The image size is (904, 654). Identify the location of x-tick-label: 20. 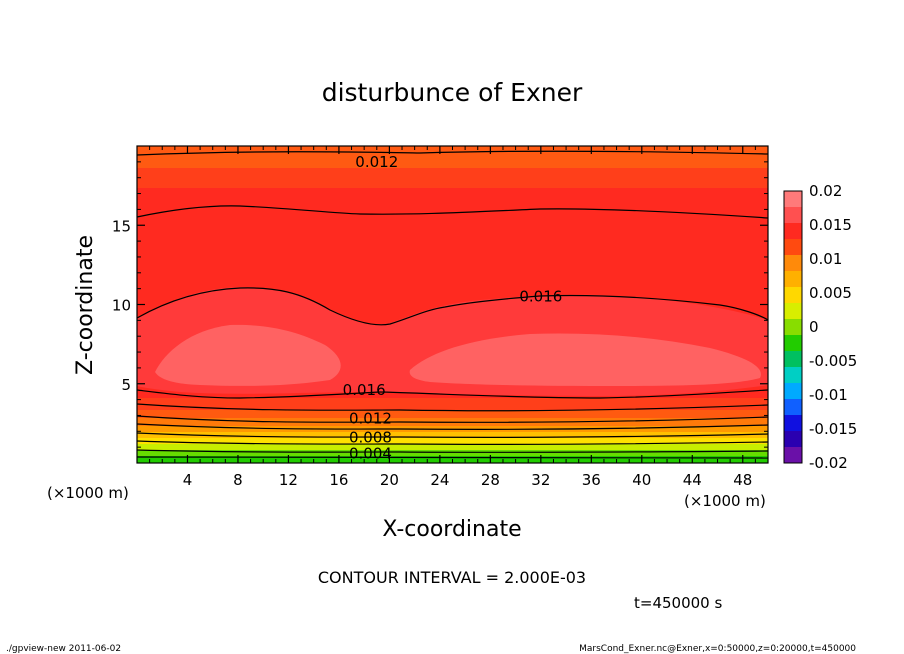
(389, 480).